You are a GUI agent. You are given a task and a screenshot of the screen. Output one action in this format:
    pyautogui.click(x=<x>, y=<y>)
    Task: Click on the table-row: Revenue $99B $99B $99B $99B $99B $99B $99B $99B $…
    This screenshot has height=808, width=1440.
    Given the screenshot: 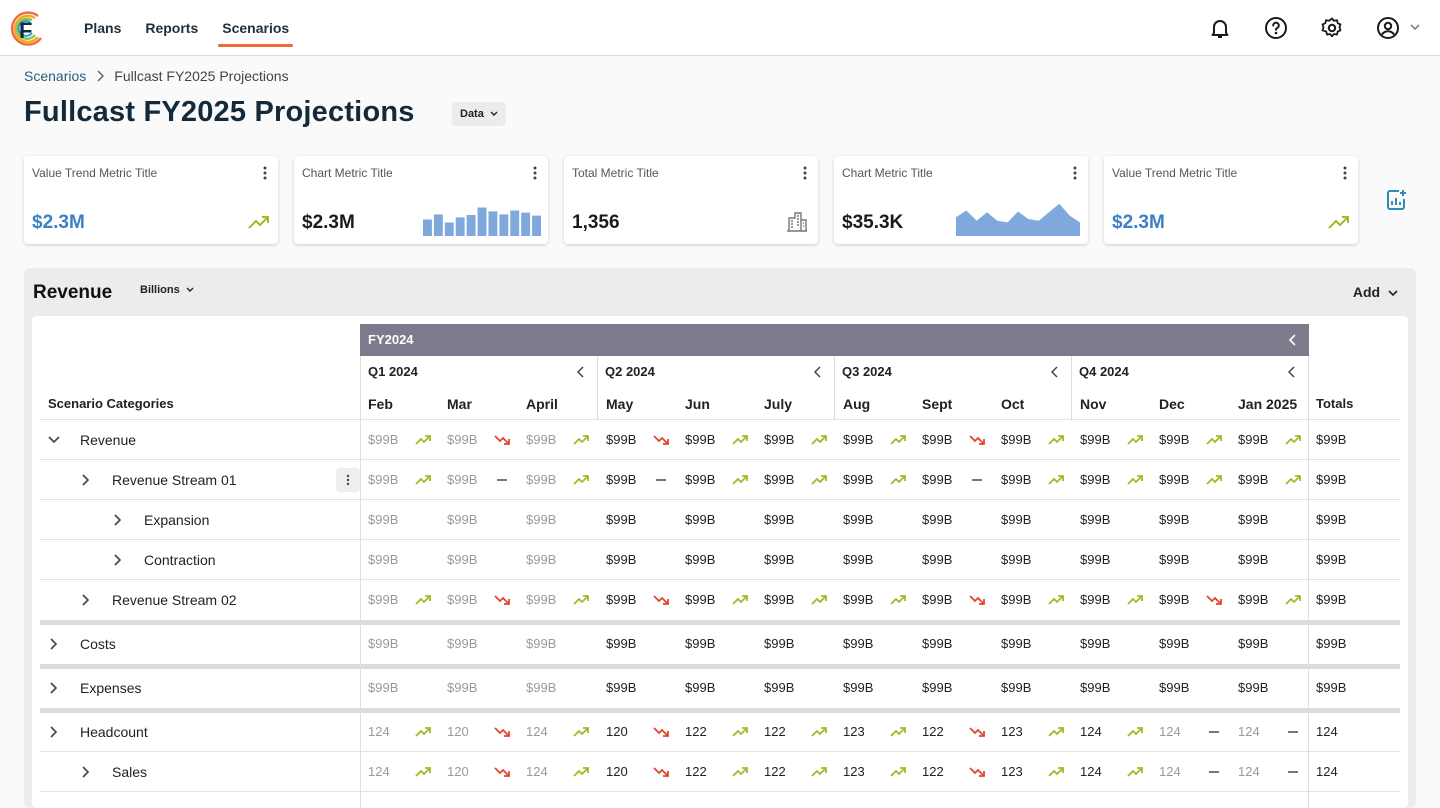 What is the action you would take?
    pyautogui.click(x=720, y=440)
    